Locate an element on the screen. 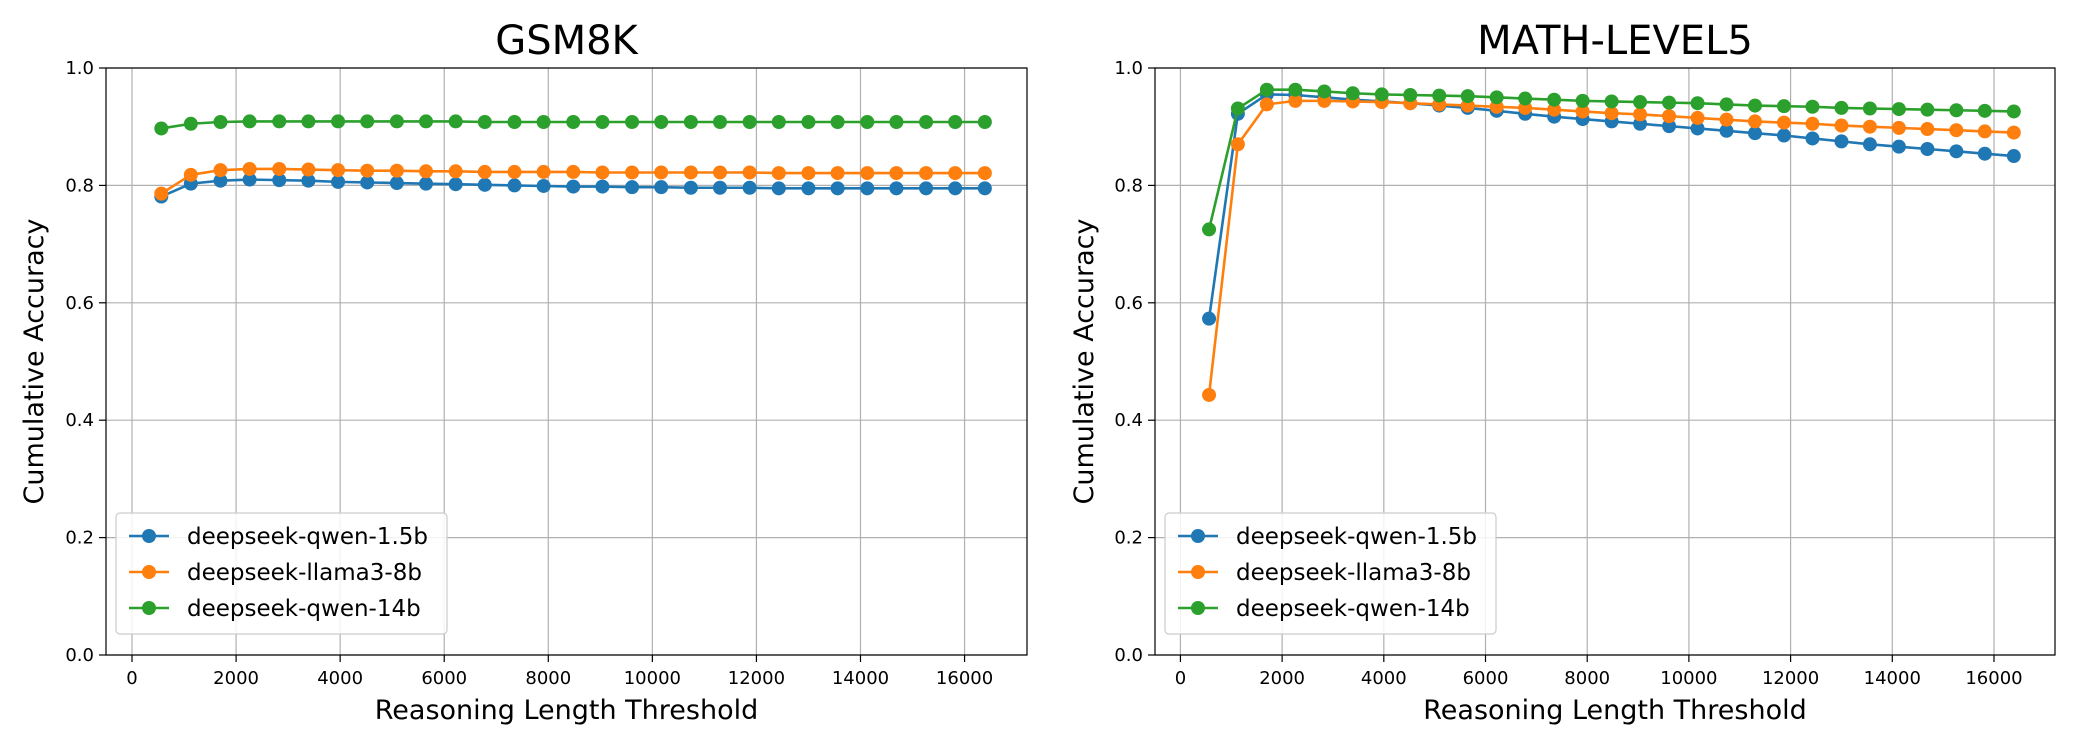 The width and height of the screenshot is (2099, 751). legend-marker-deepseek-qwen-14b is located at coordinates (149, 608).